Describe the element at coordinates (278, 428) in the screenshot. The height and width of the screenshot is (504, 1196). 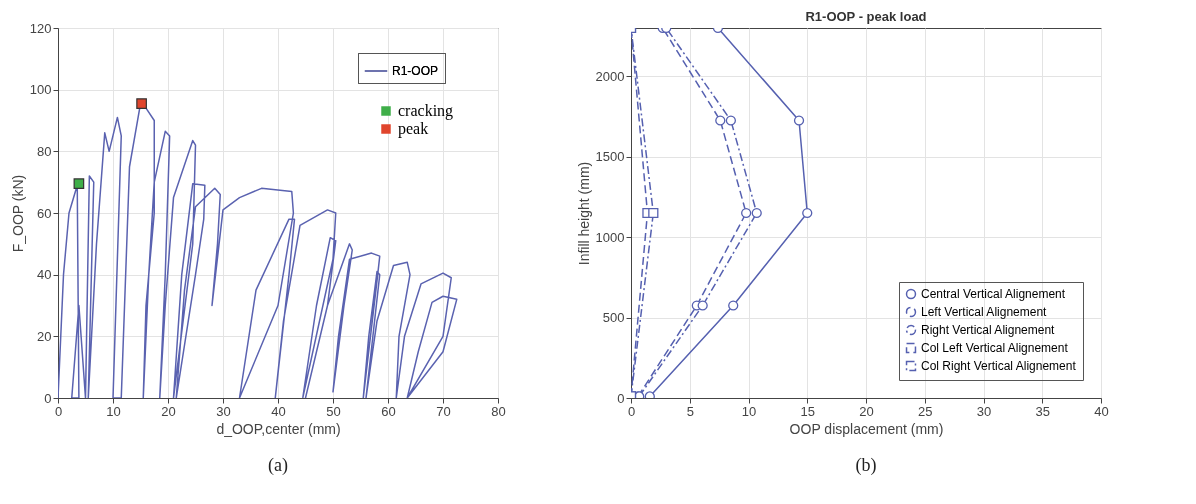
I see `x-axis-title: d_OOP,center (mm)` at that location.